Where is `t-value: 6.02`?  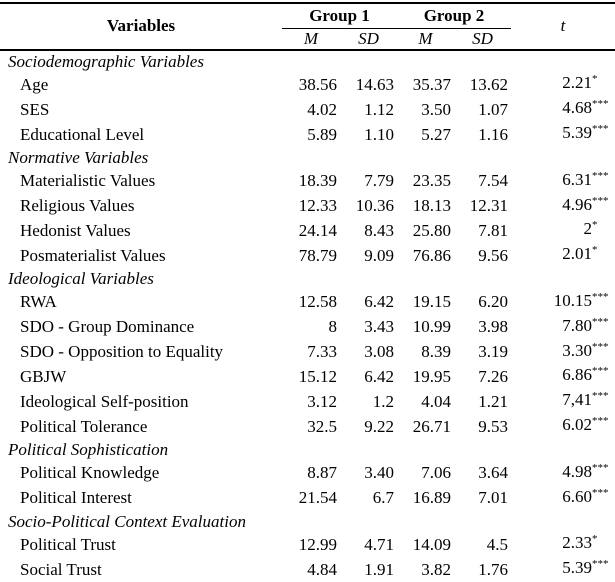
t-value: 6.02 is located at coordinates (577, 425).